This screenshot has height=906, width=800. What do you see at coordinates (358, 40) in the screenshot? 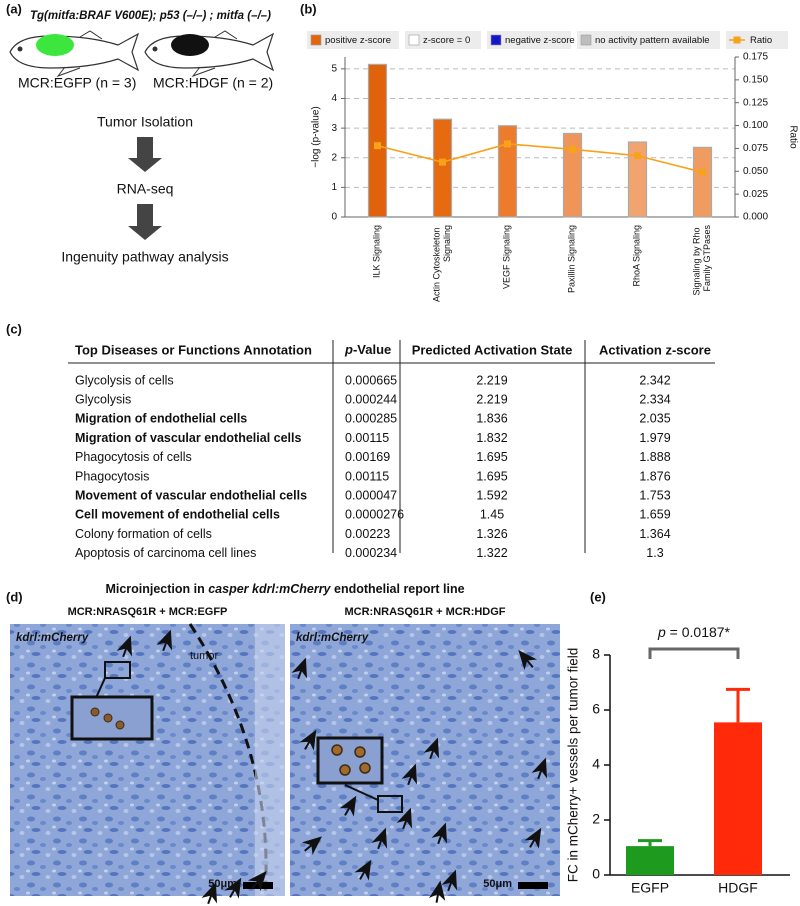
I see `legend-label: positive z-score` at bounding box center [358, 40].